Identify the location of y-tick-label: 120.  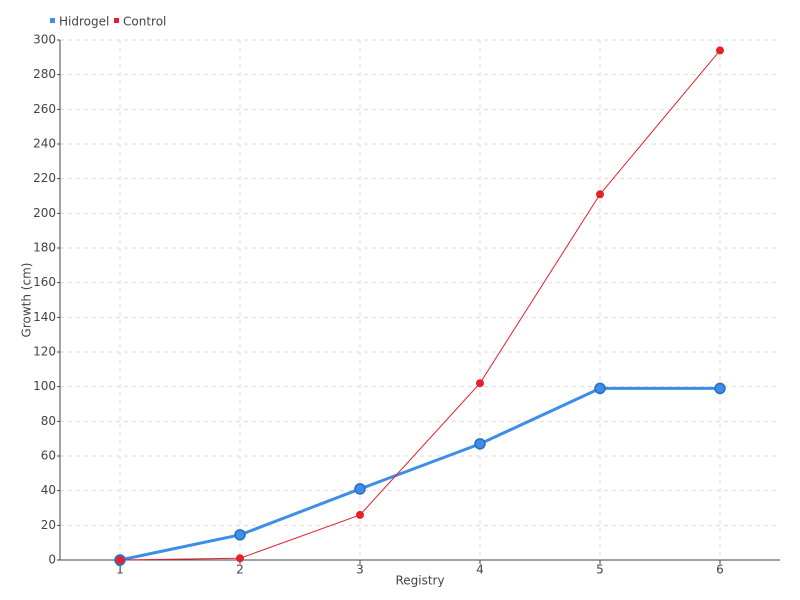
(44, 352).